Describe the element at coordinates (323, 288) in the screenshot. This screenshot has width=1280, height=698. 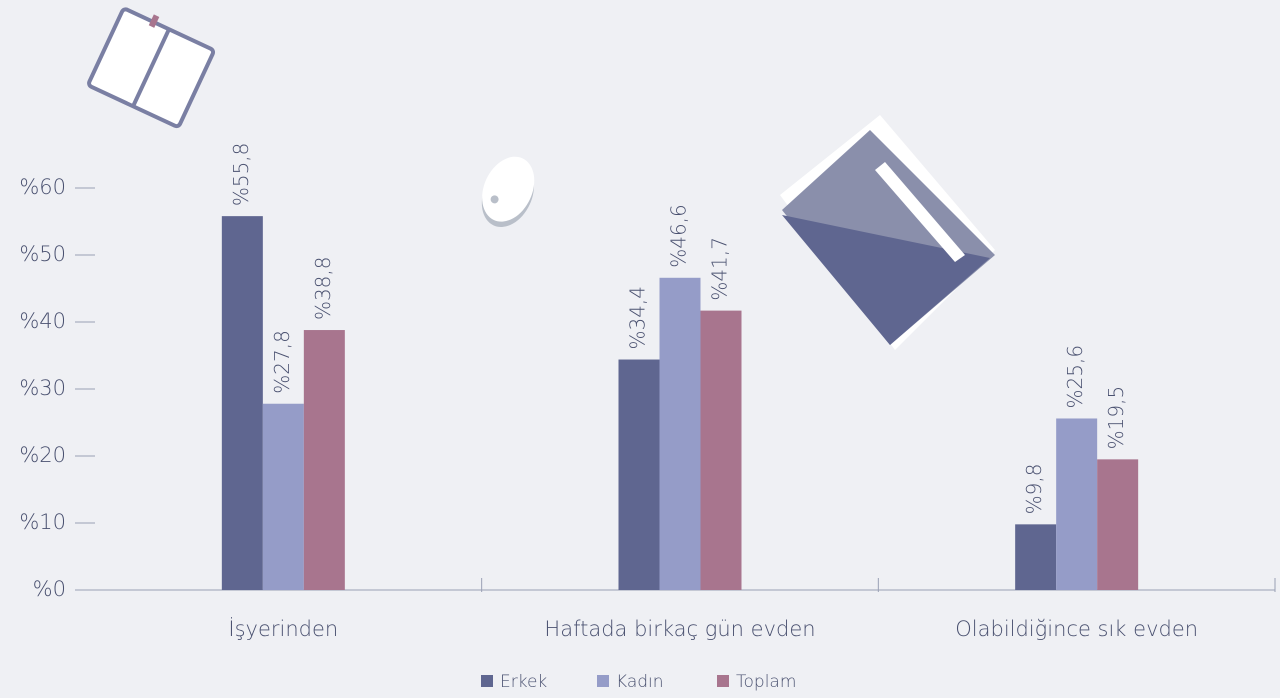
I see `value-label: %38,8` at that location.